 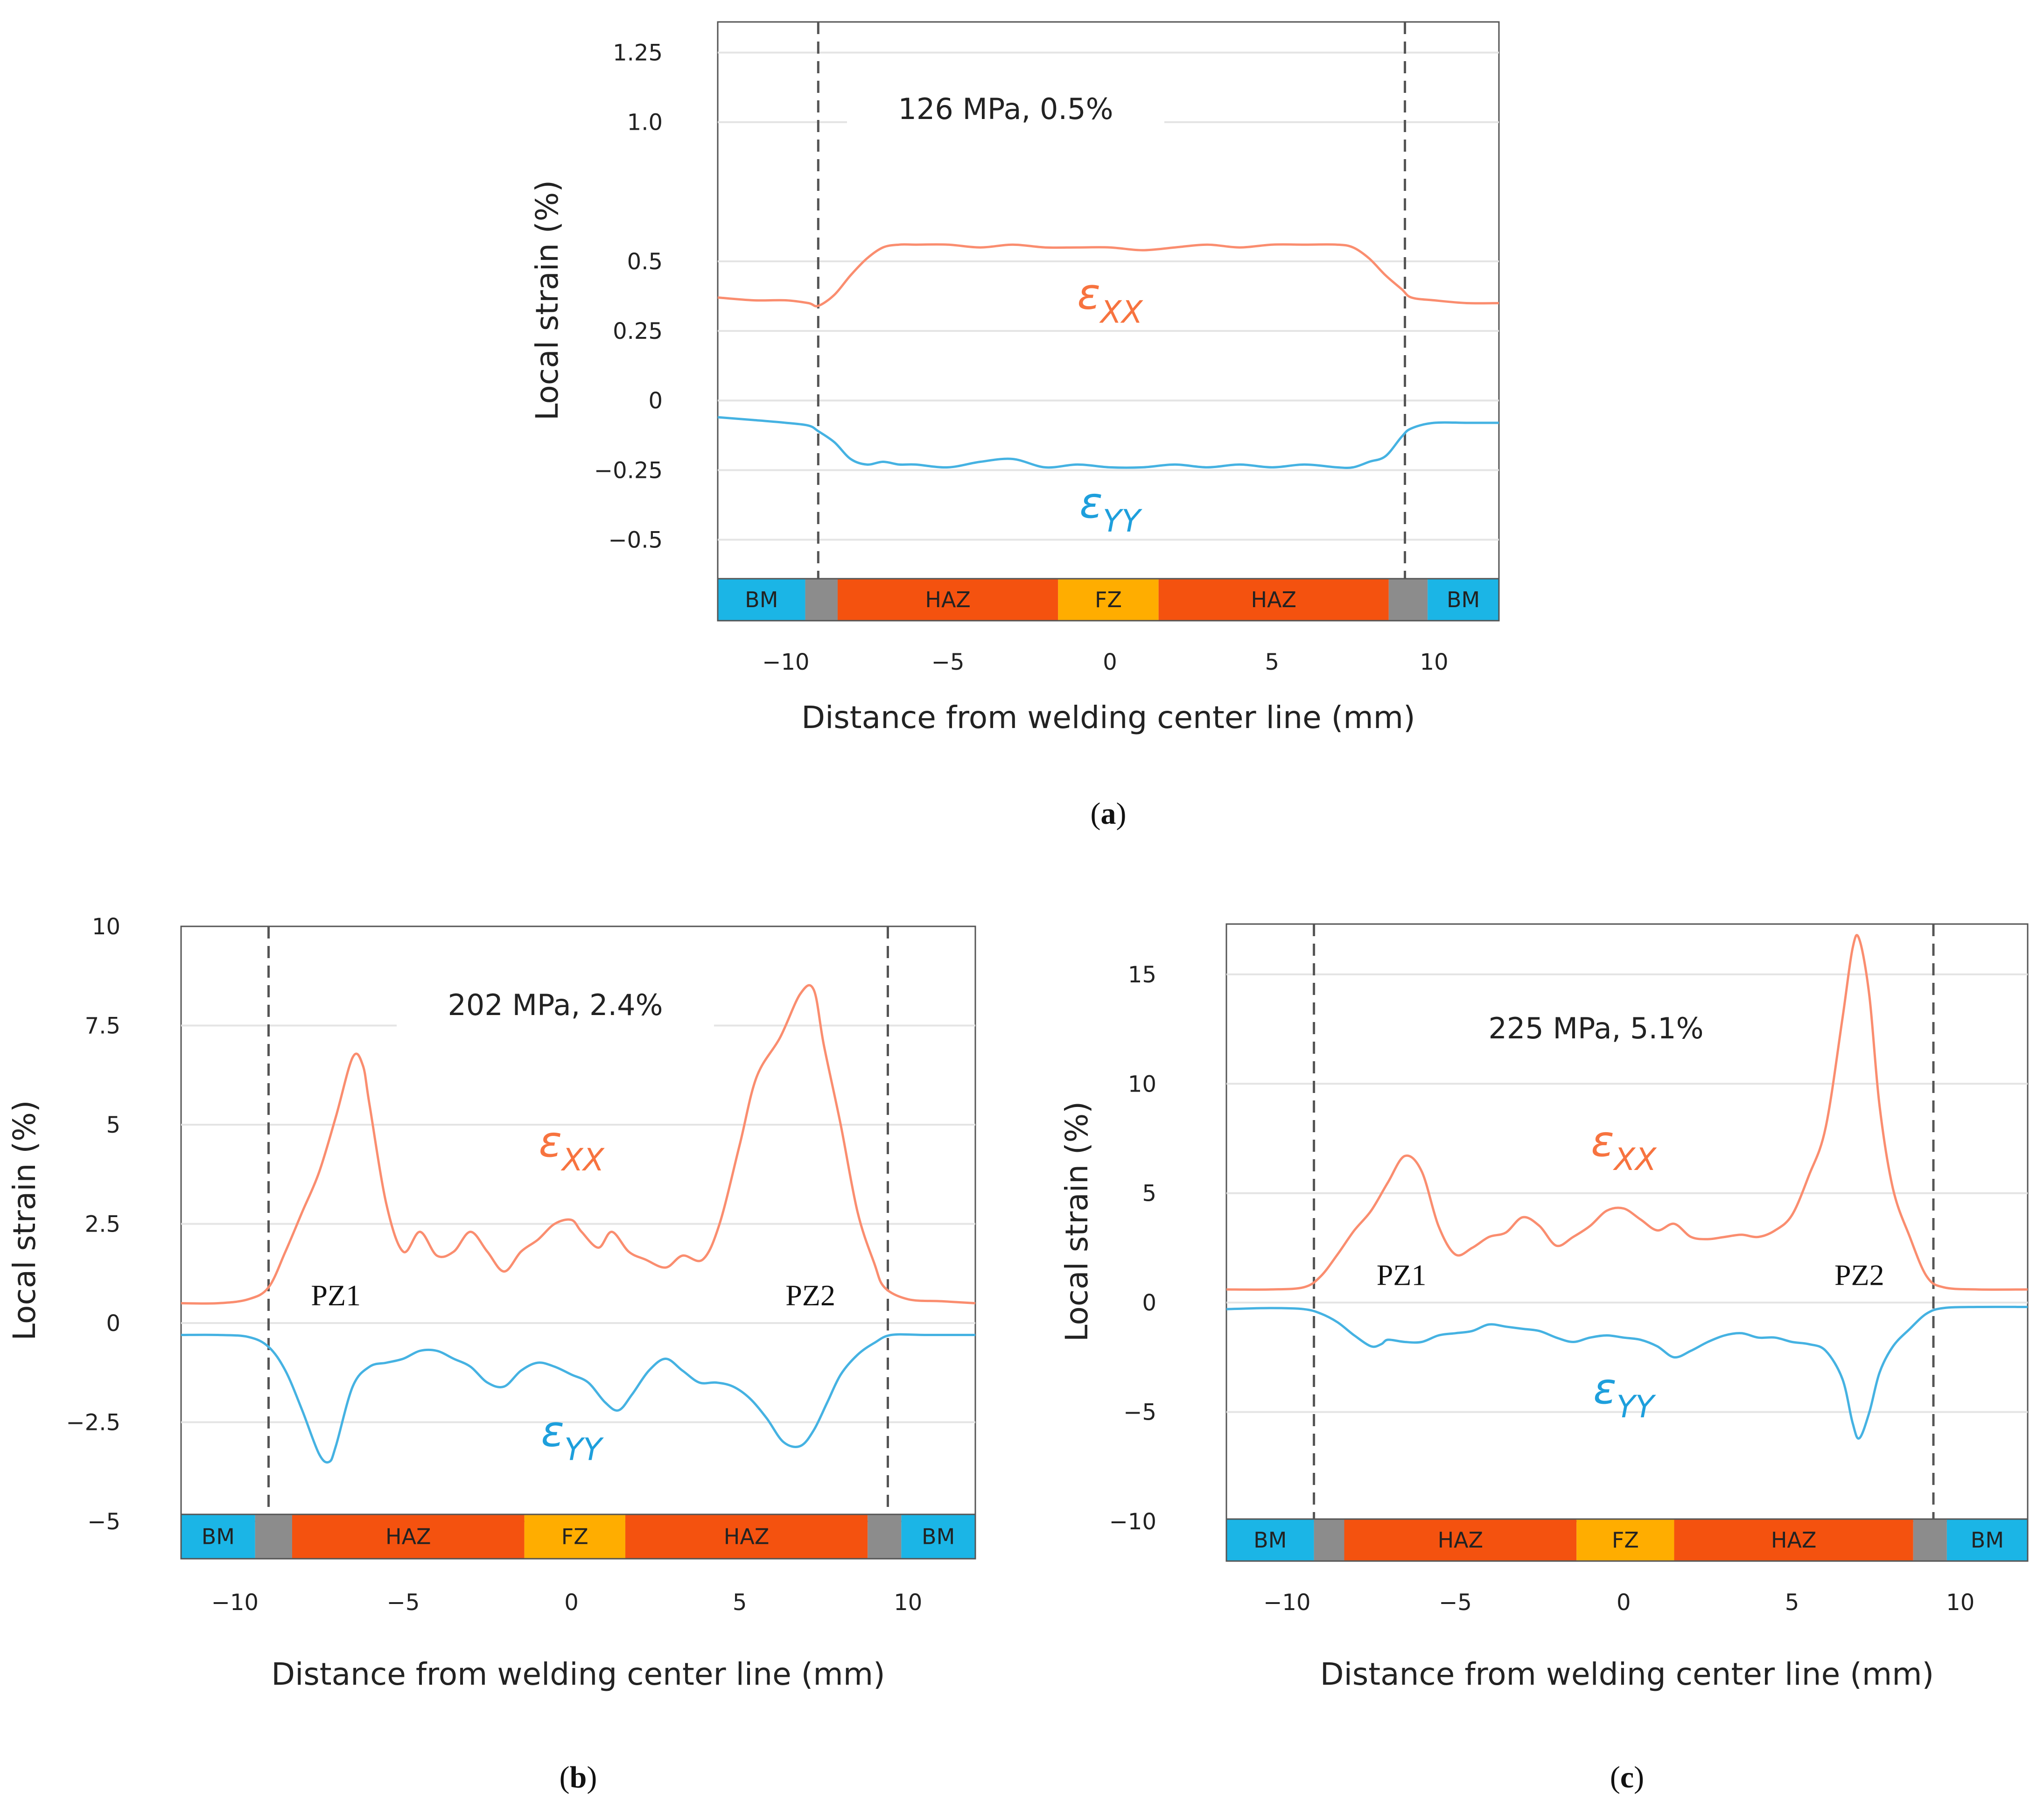 What do you see at coordinates (645, 262) in the screenshot?
I see `y-tick-label: 0.5` at bounding box center [645, 262].